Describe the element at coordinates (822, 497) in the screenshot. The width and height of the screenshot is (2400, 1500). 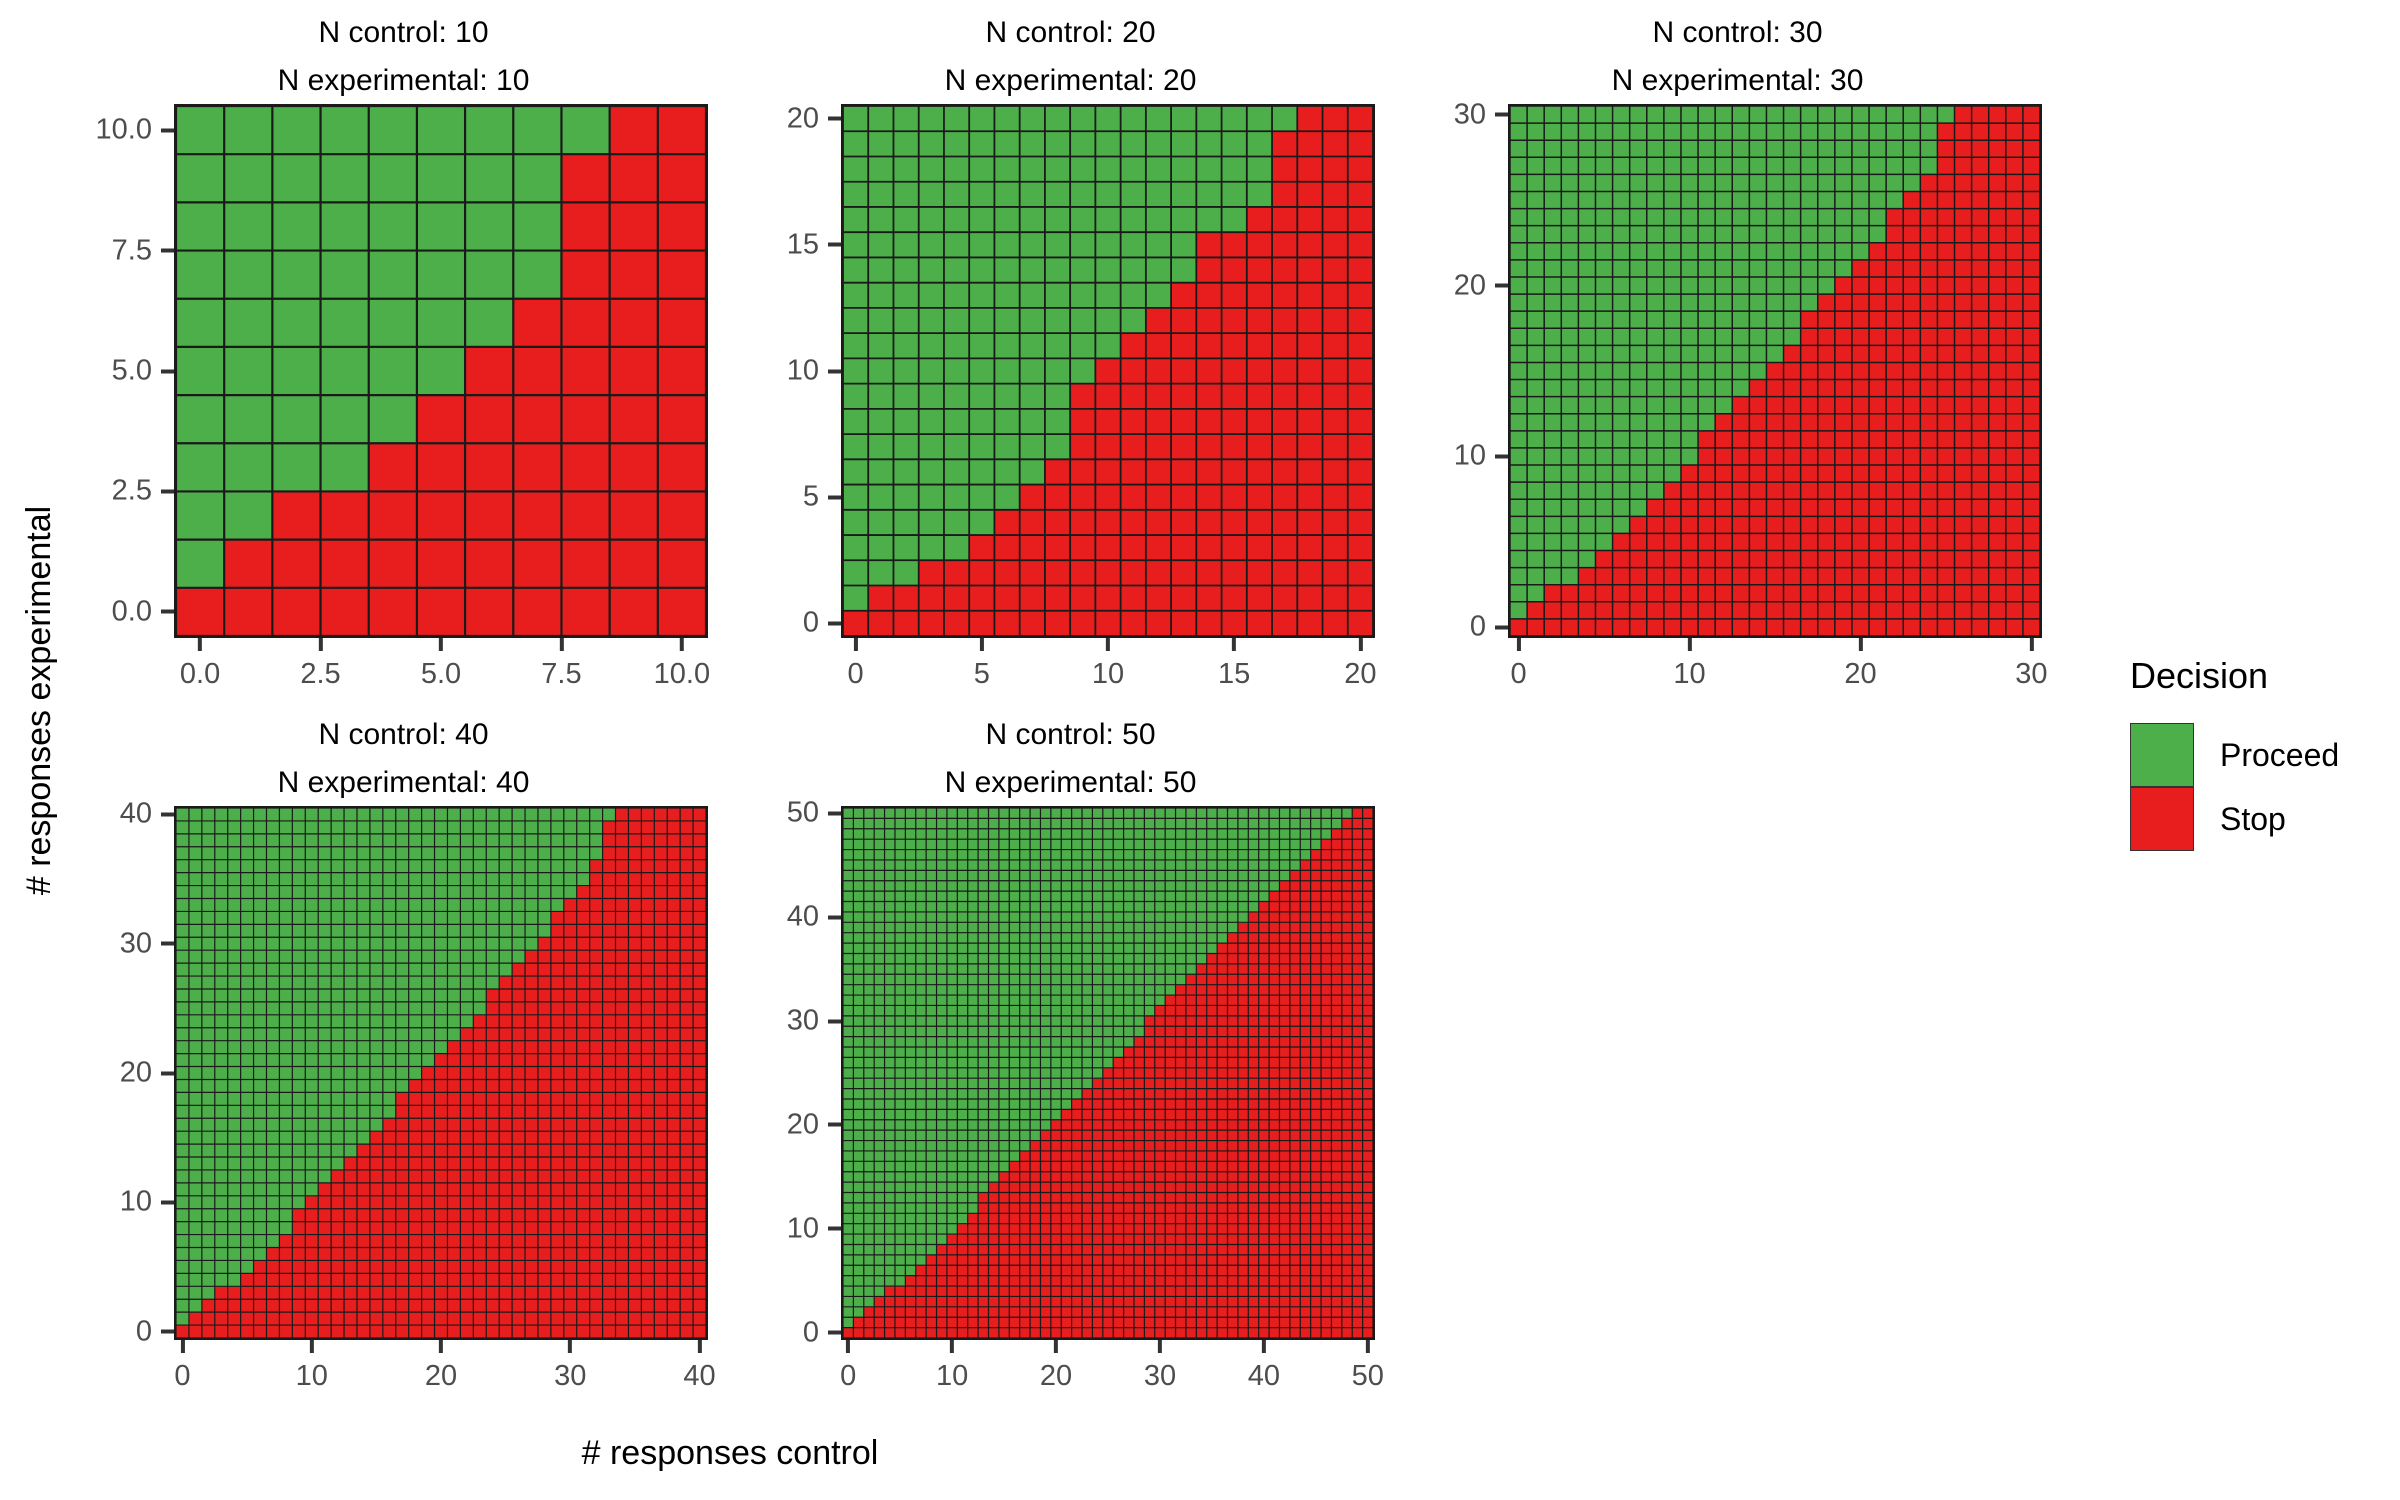
I see `y-tick: 5` at that location.